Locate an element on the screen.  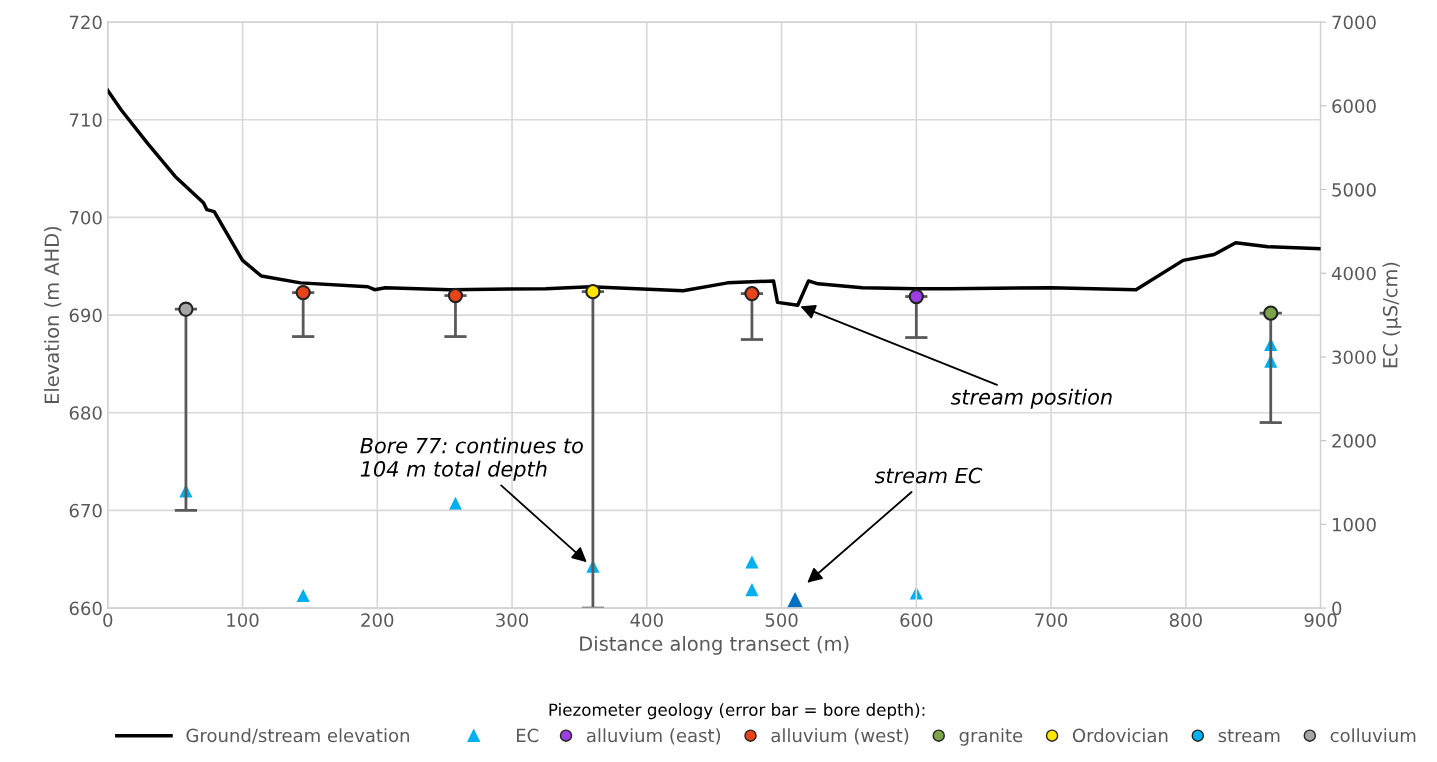
x-tick-label: 800 is located at coordinates (1185, 620).